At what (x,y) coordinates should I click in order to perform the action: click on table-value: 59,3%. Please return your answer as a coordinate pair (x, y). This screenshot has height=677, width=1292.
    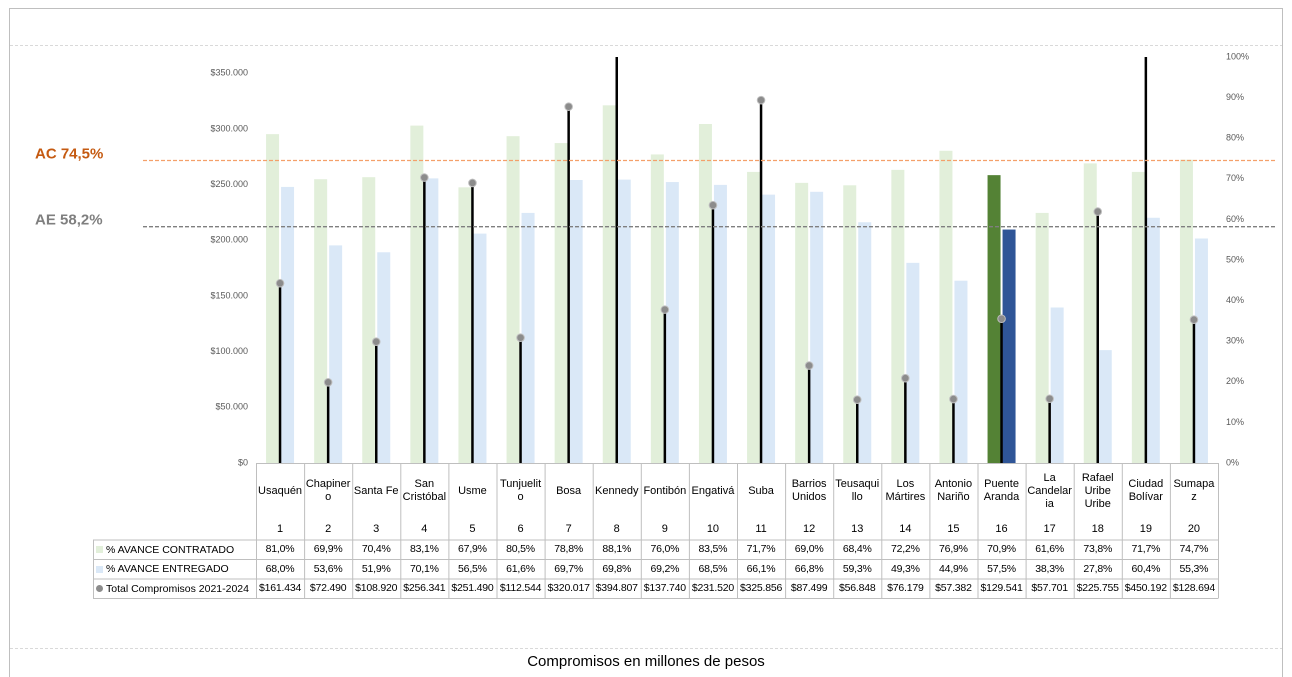
    Looking at the image, I should click on (857, 568).